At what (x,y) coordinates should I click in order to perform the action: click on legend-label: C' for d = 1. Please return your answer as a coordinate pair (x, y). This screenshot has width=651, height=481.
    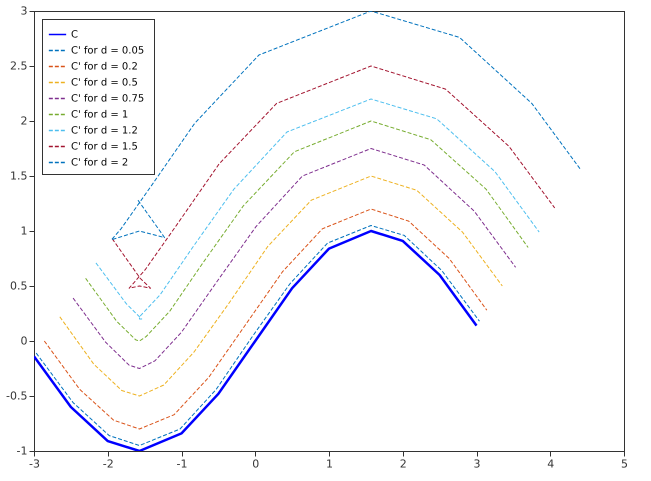
    Looking at the image, I should click on (99, 115).